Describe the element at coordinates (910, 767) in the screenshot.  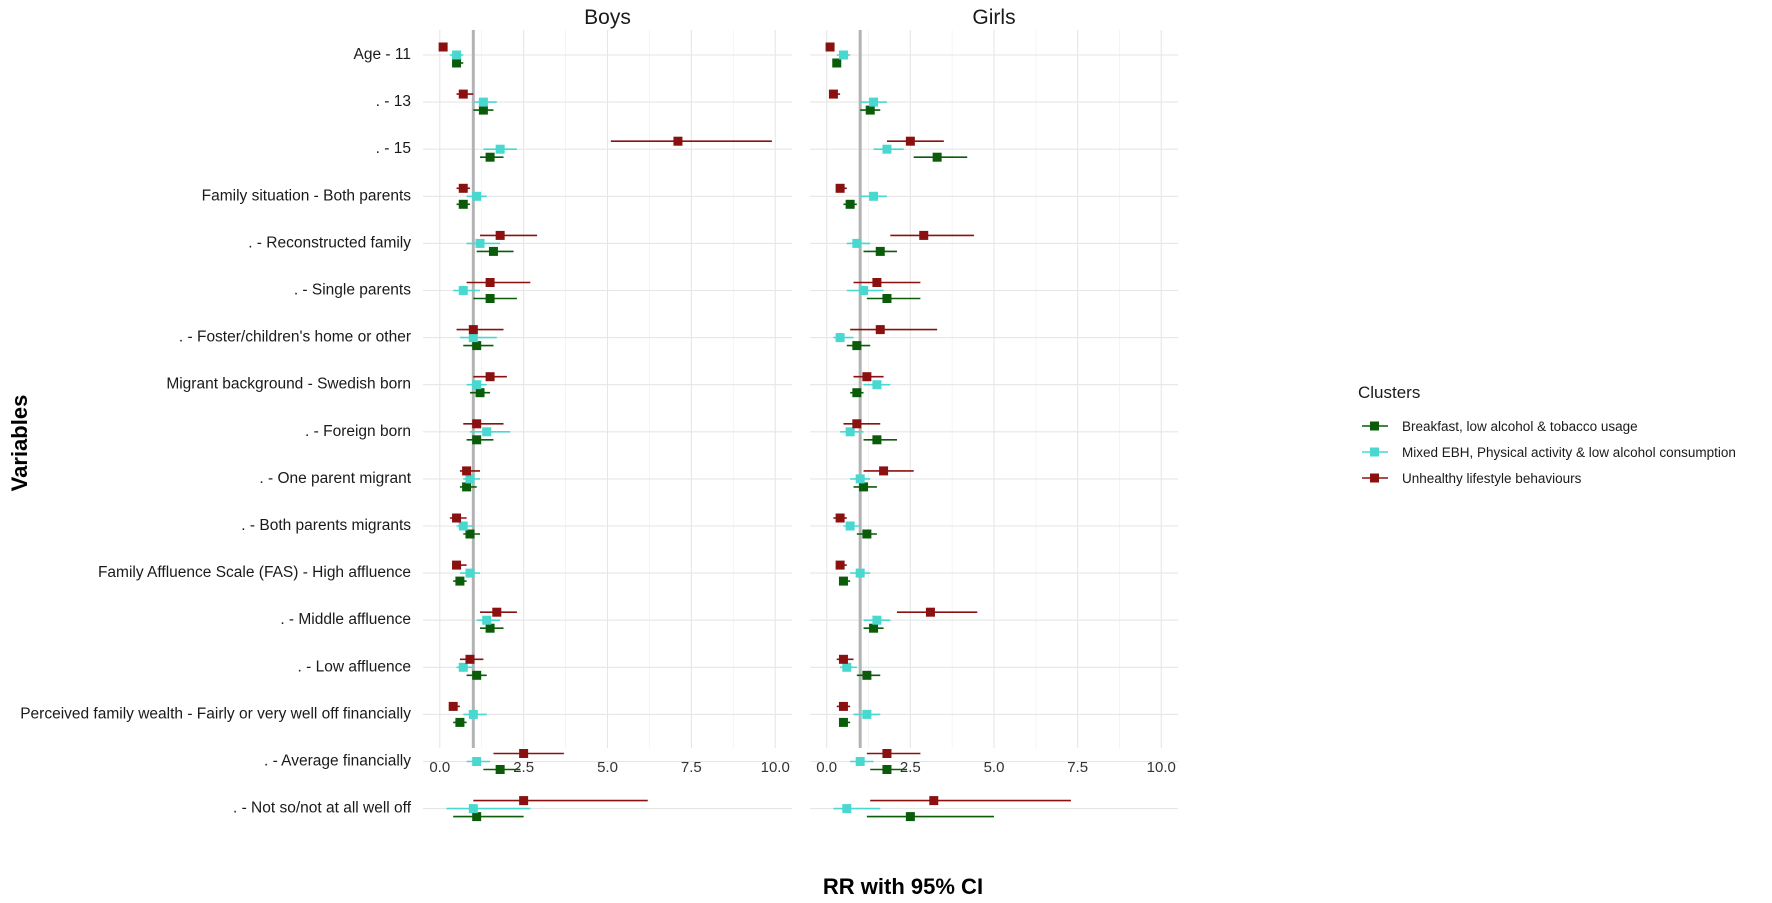
I see `x-tick-label: 2.5` at that location.